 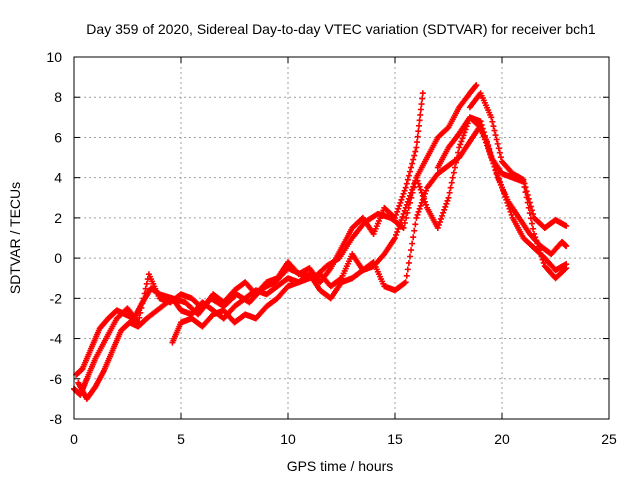 What do you see at coordinates (58, 258) in the screenshot?
I see `y-tick-label: 0` at bounding box center [58, 258].